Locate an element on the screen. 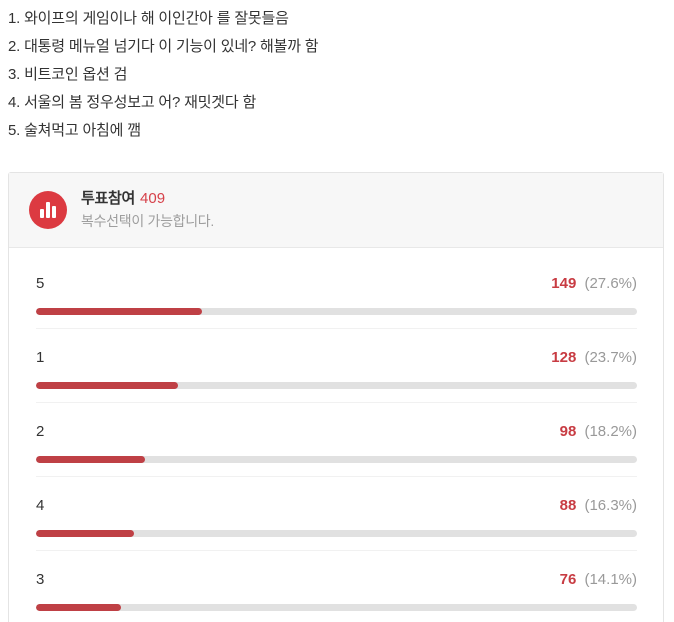 The width and height of the screenshot is (674, 622). poll-result-row: 2 98 (18.2%) is located at coordinates (336, 440).